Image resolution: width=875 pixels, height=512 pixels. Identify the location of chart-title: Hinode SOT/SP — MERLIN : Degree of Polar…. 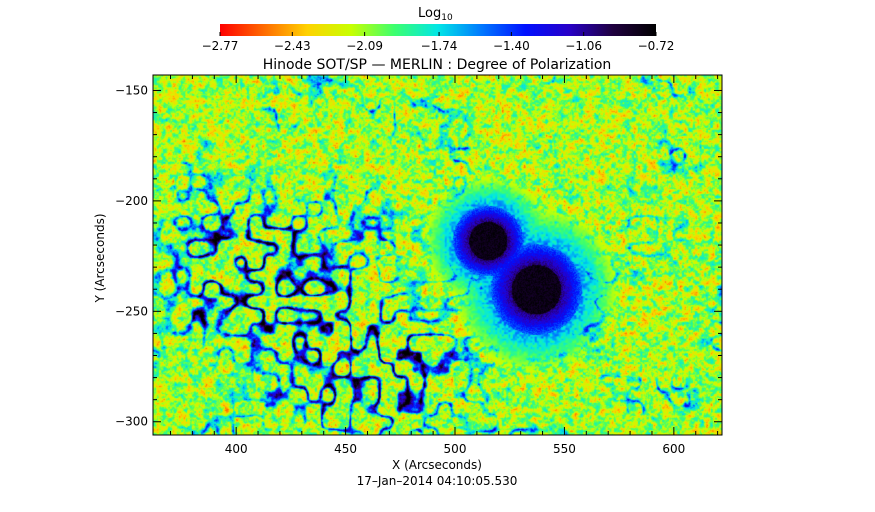
(437, 65).